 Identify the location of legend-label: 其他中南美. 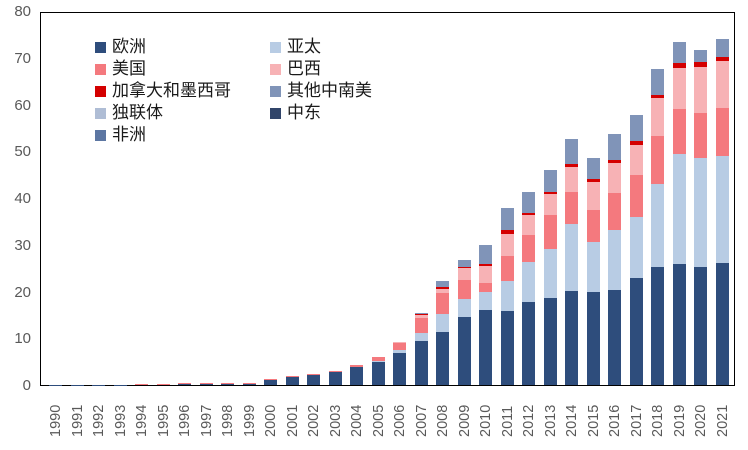
(329, 90).